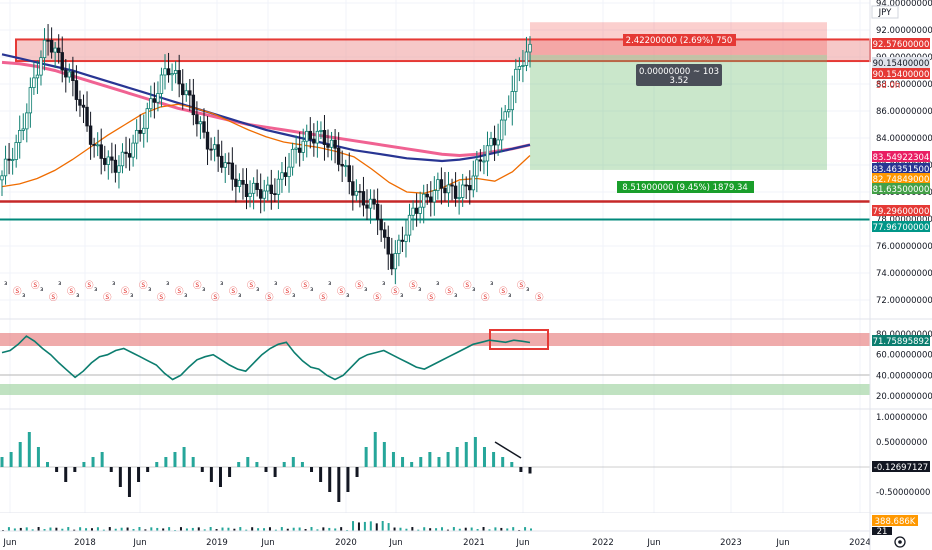 The width and height of the screenshot is (932, 550). What do you see at coordinates (731, 543) in the screenshot?
I see `time-tick-label: 2023` at bounding box center [731, 543].